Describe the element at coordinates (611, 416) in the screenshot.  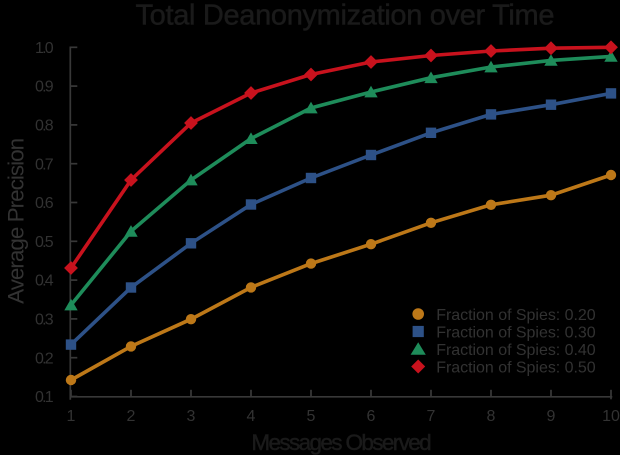
I see `svg-text: 10` at that location.